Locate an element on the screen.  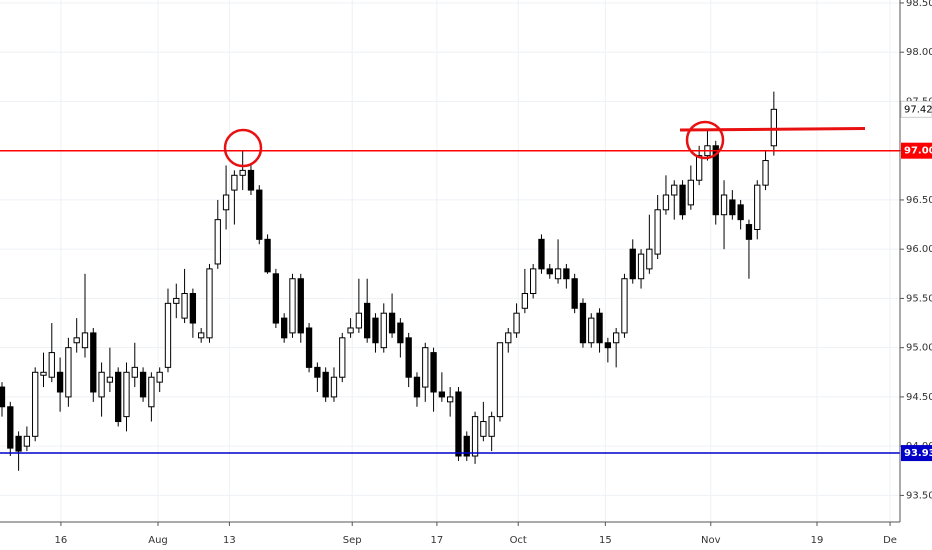
x-tick-label: 19 is located at coordinates (817, 540).